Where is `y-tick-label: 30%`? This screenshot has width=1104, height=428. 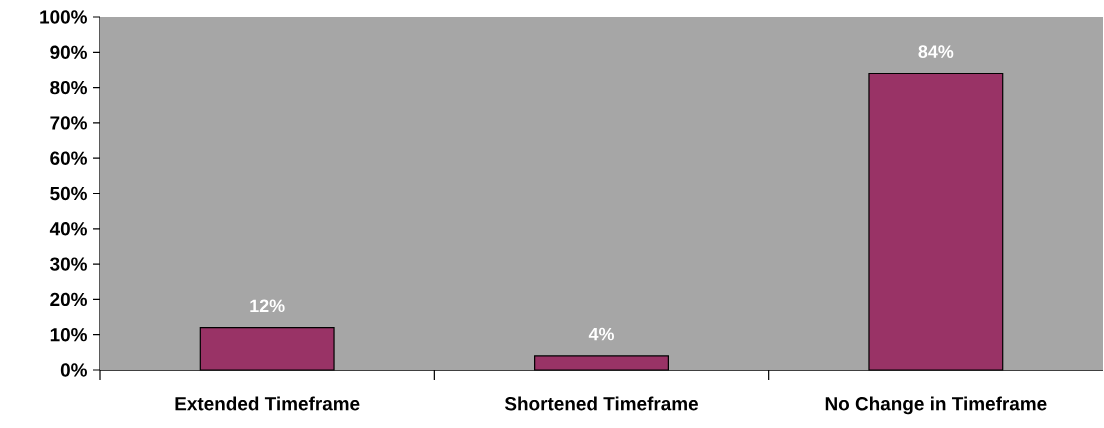 y-tick-label: 30% is located at coordinates (68, 264).